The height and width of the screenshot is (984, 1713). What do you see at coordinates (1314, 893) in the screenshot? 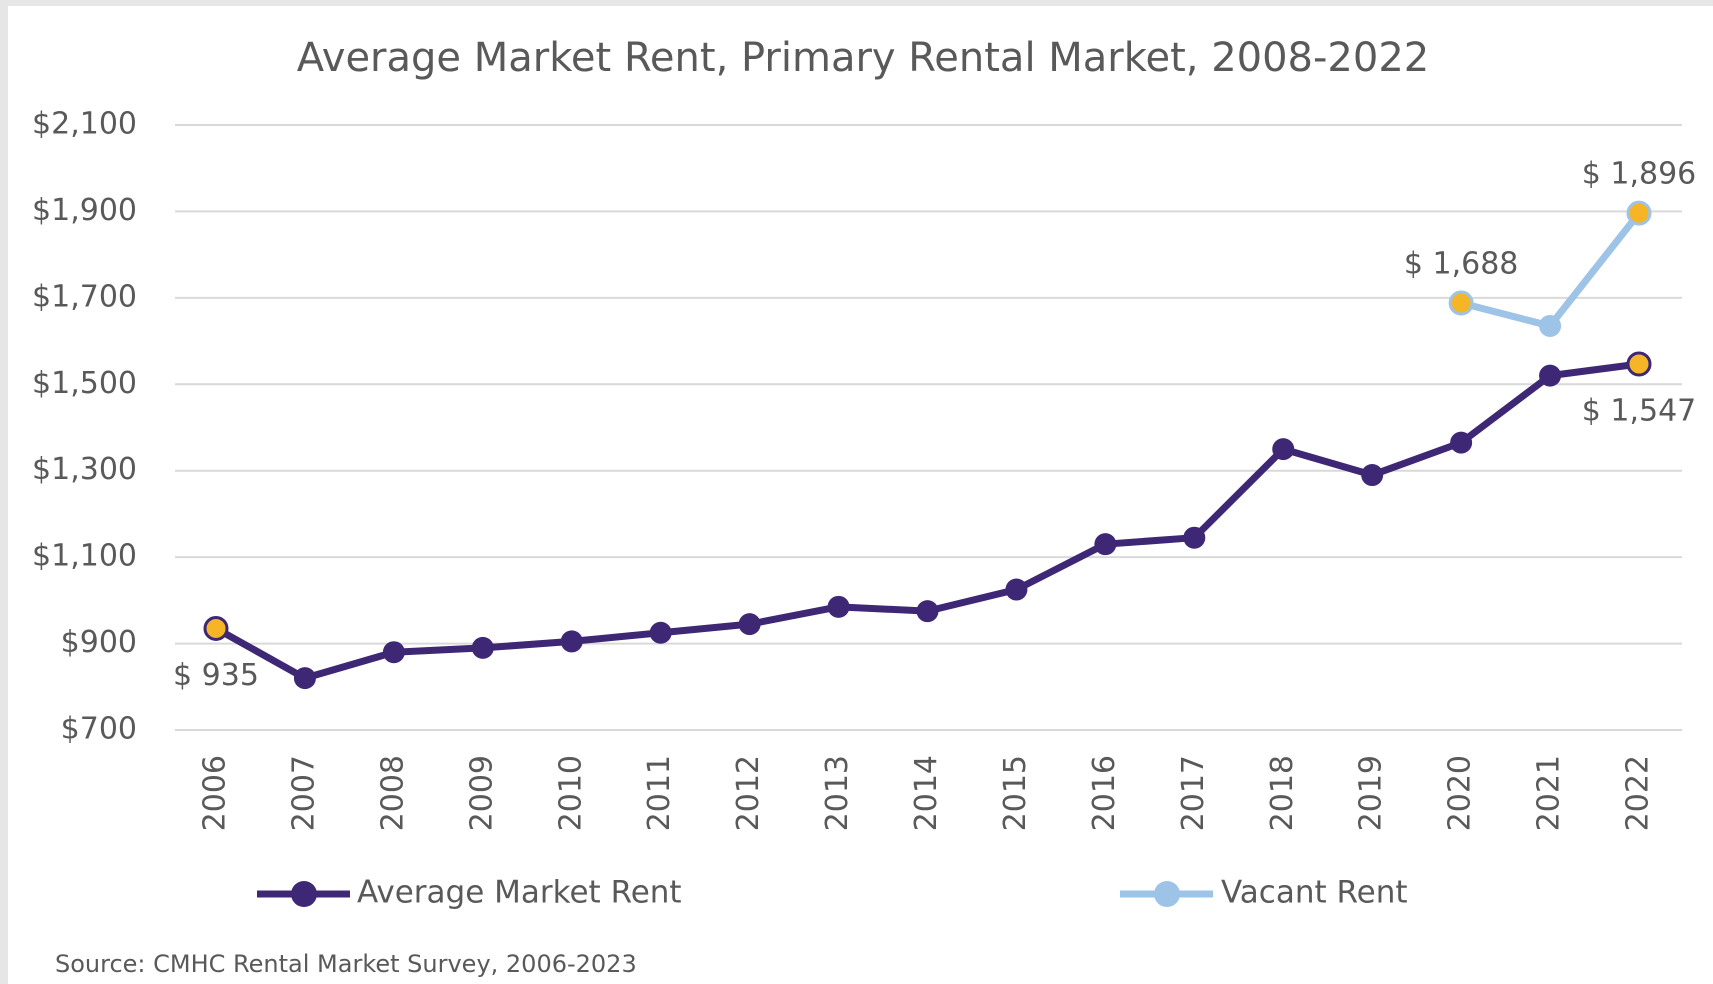
I see `legend-label: Vacant Rent` at bounding box center [1314, 893].